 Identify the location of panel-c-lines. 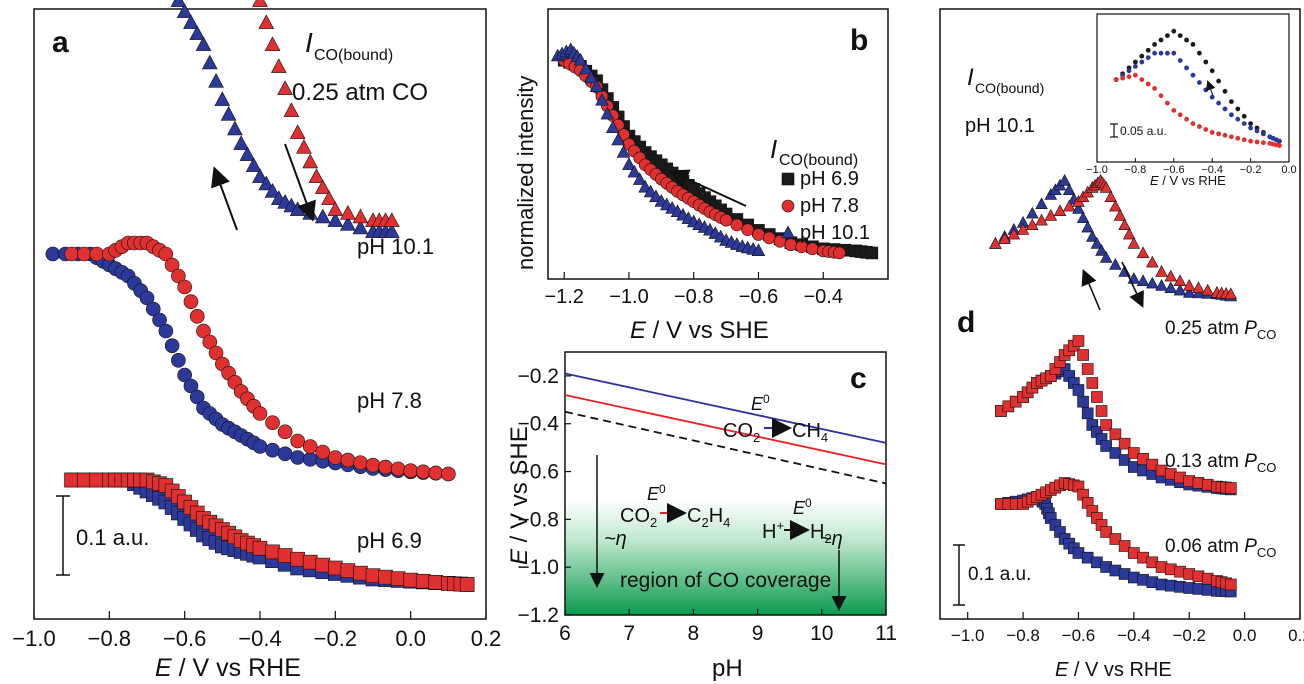
(725, 428).